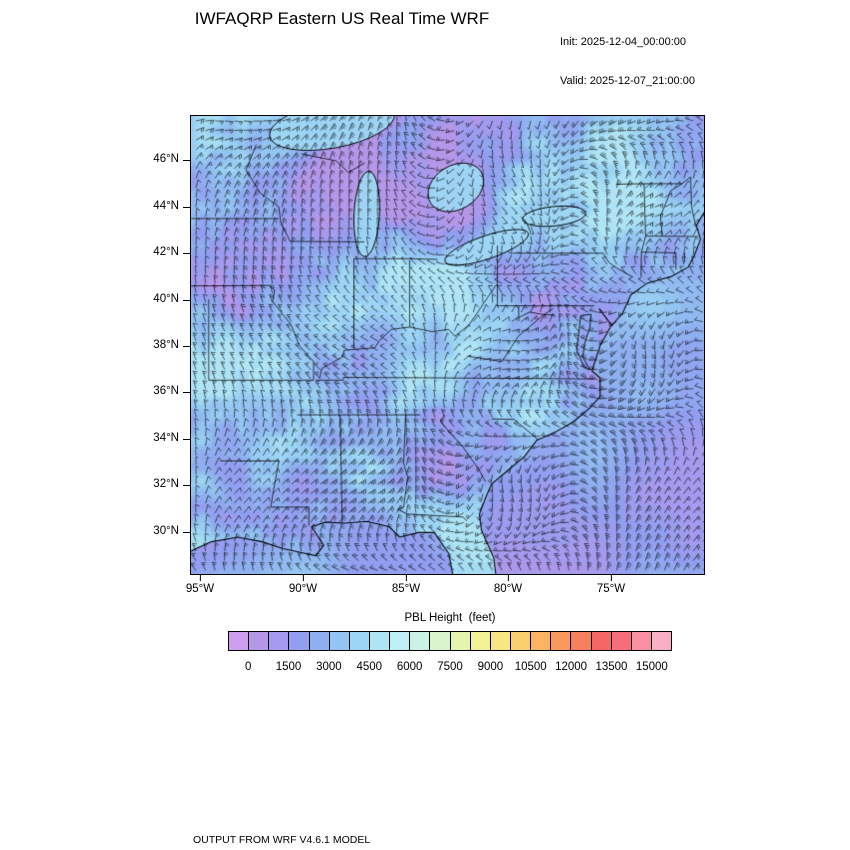  I want to click on colorbar-tick-label: 13500, so click(611, 667).